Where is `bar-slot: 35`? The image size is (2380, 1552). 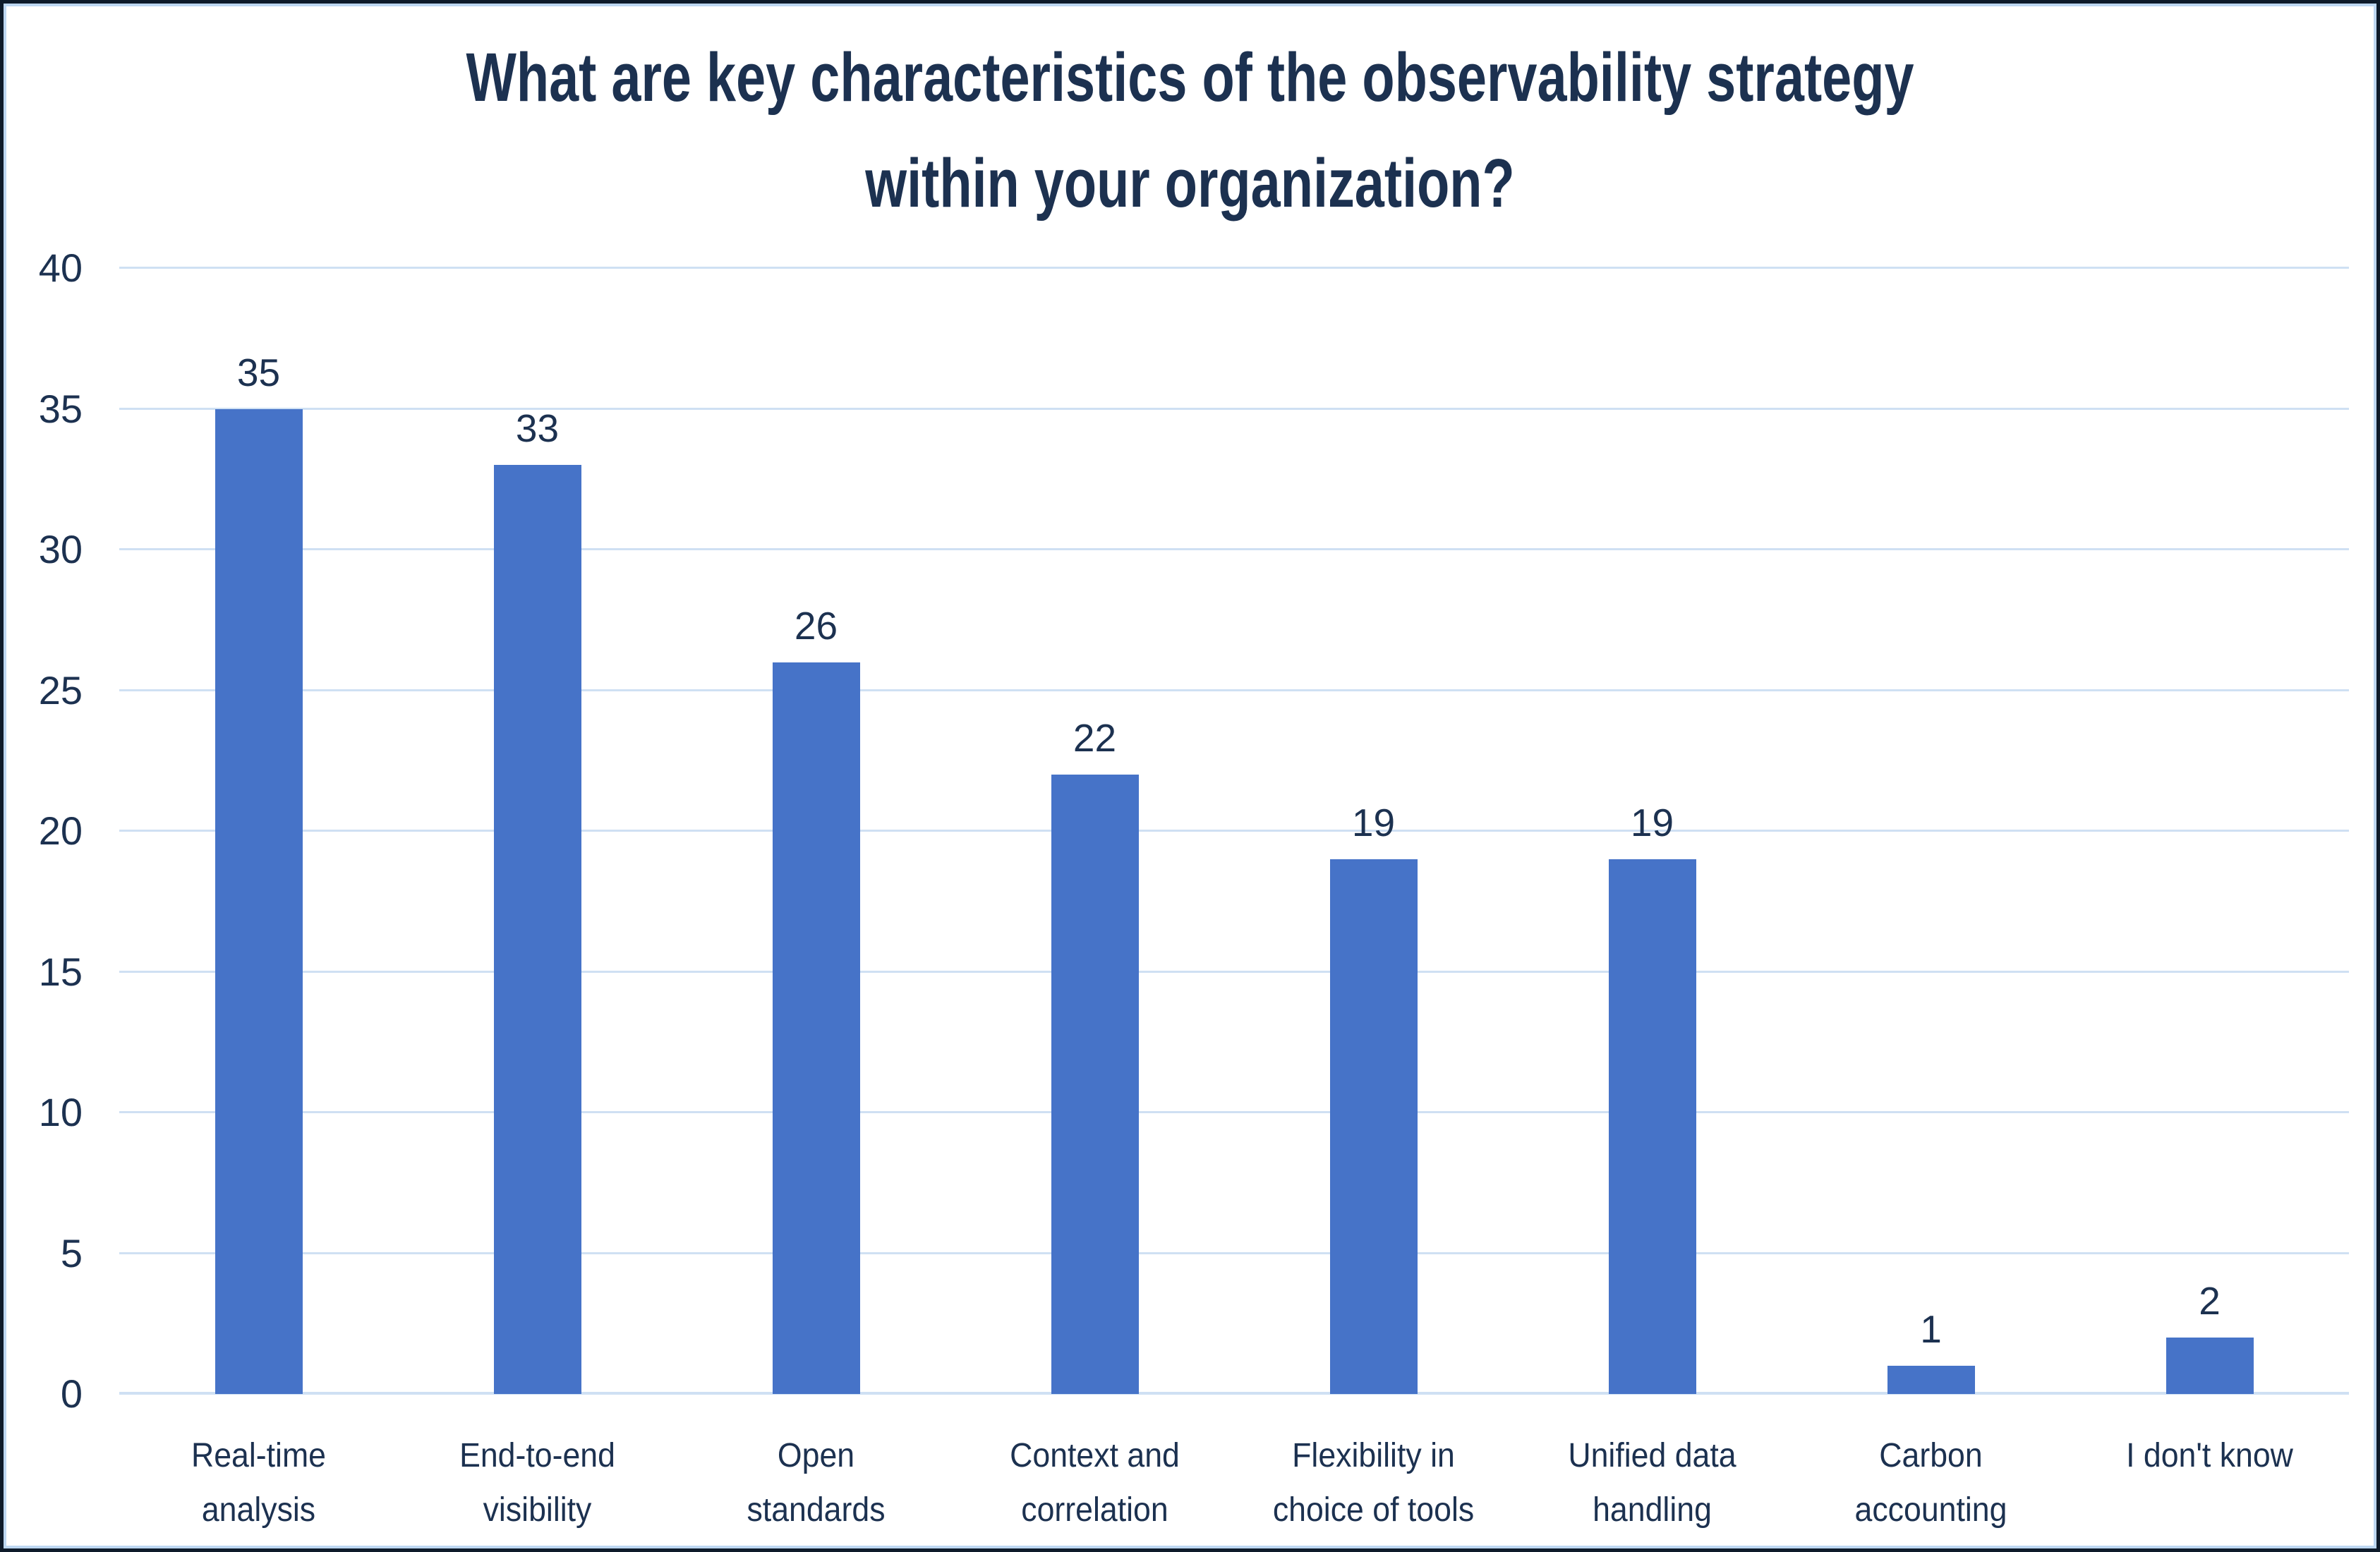 bar-slot: 35 is located at coordinates (258, 831).